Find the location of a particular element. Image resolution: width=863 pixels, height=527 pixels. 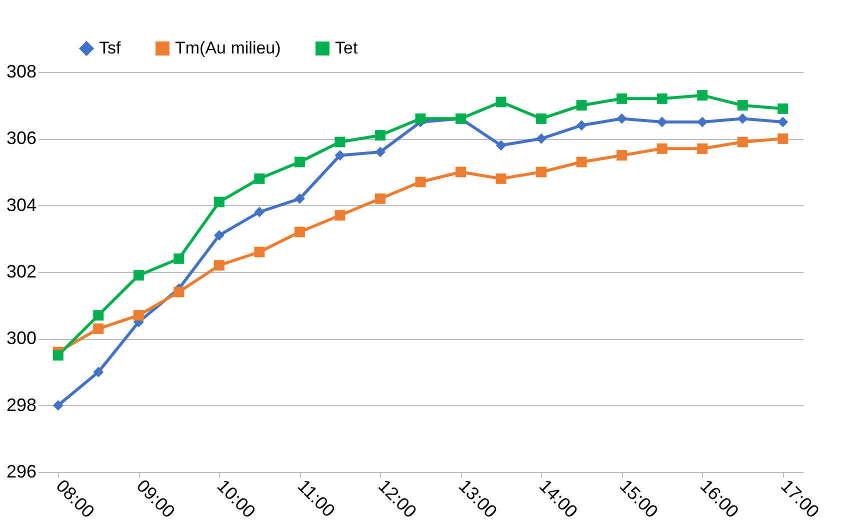

y-tick-label: 308 is located at coordinates (21, 72).